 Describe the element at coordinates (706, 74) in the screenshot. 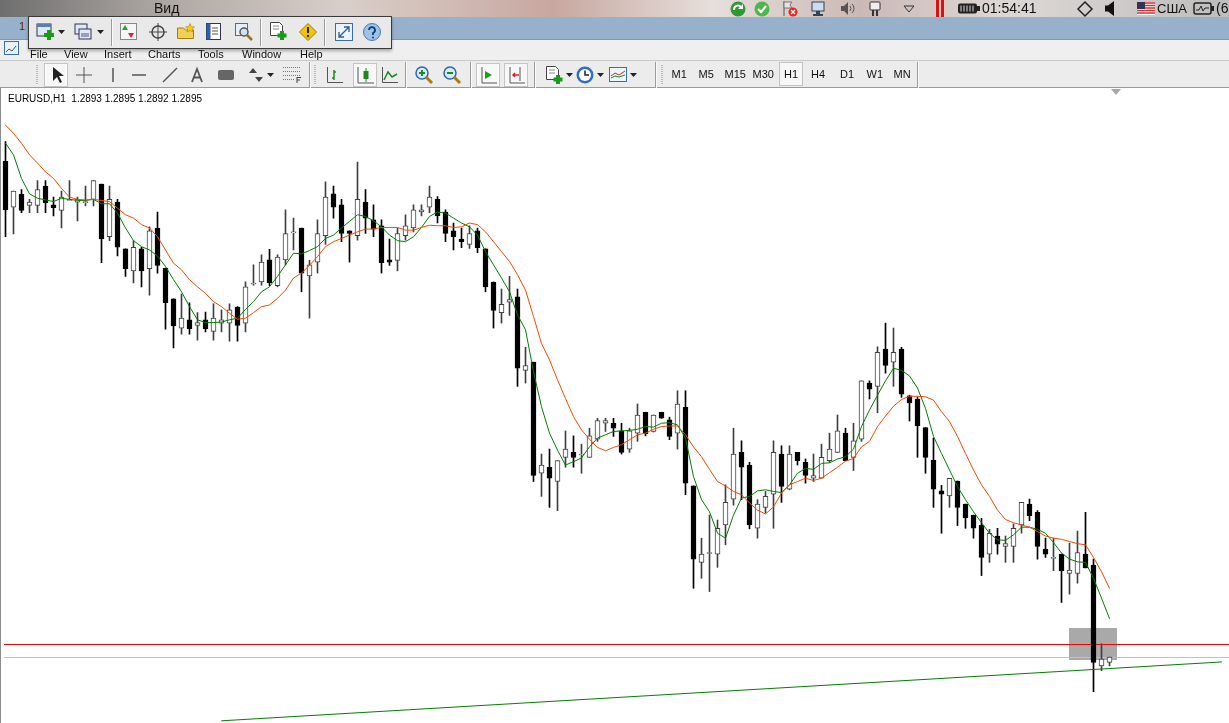

I see `text: M5` at that location.